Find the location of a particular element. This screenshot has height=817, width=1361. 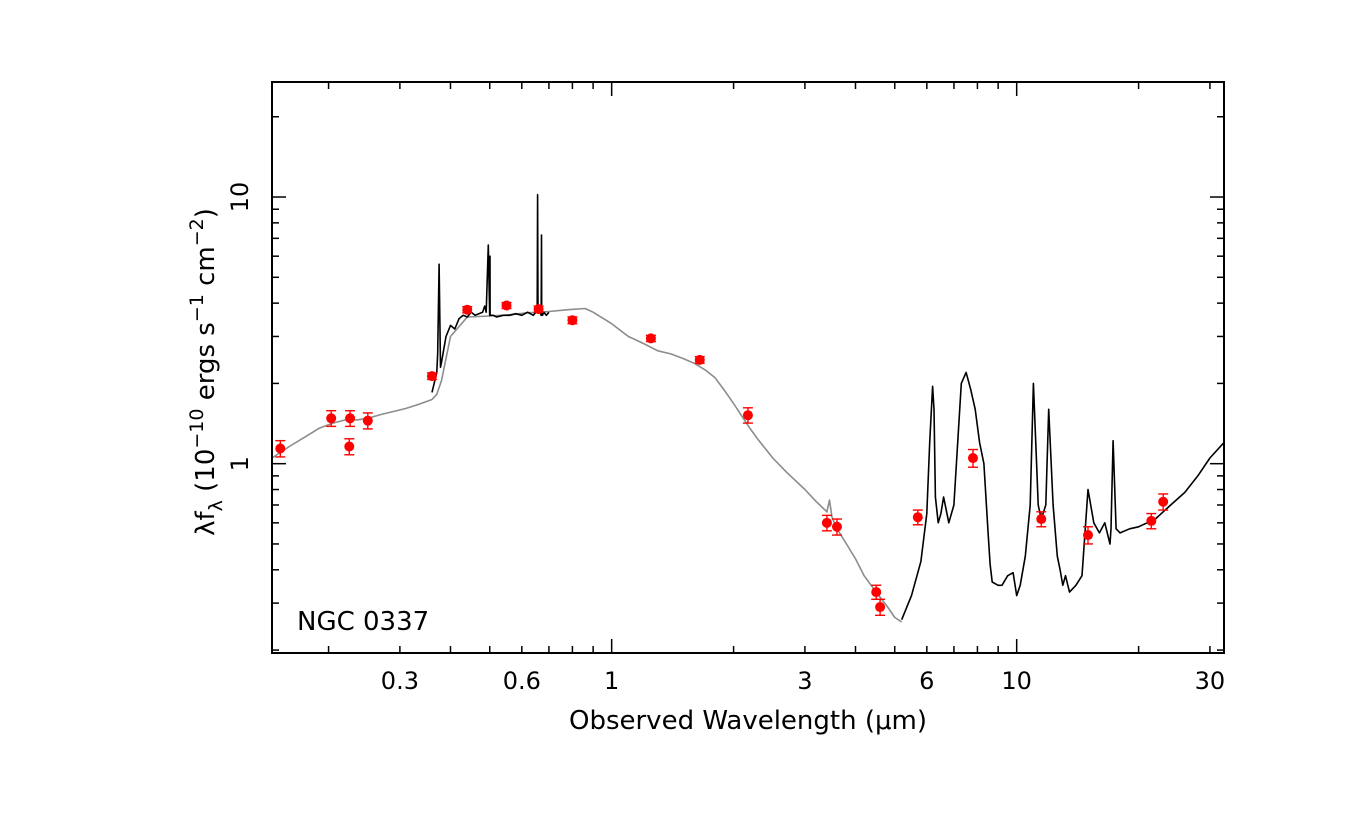

y-axis-title-close: ) is located at coordinates (206, 213).